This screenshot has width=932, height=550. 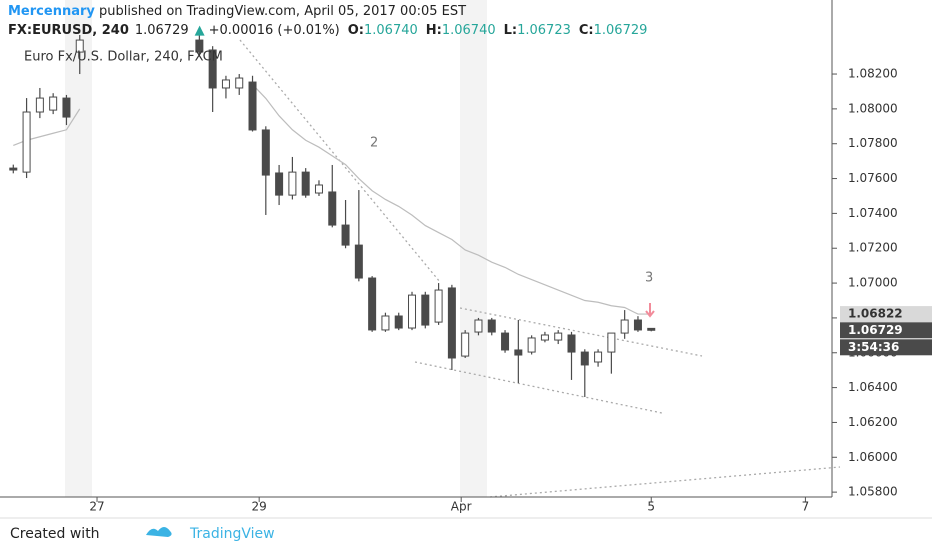 I want to click on price-tag-label: 1.06729, so click(x=875, y=330).